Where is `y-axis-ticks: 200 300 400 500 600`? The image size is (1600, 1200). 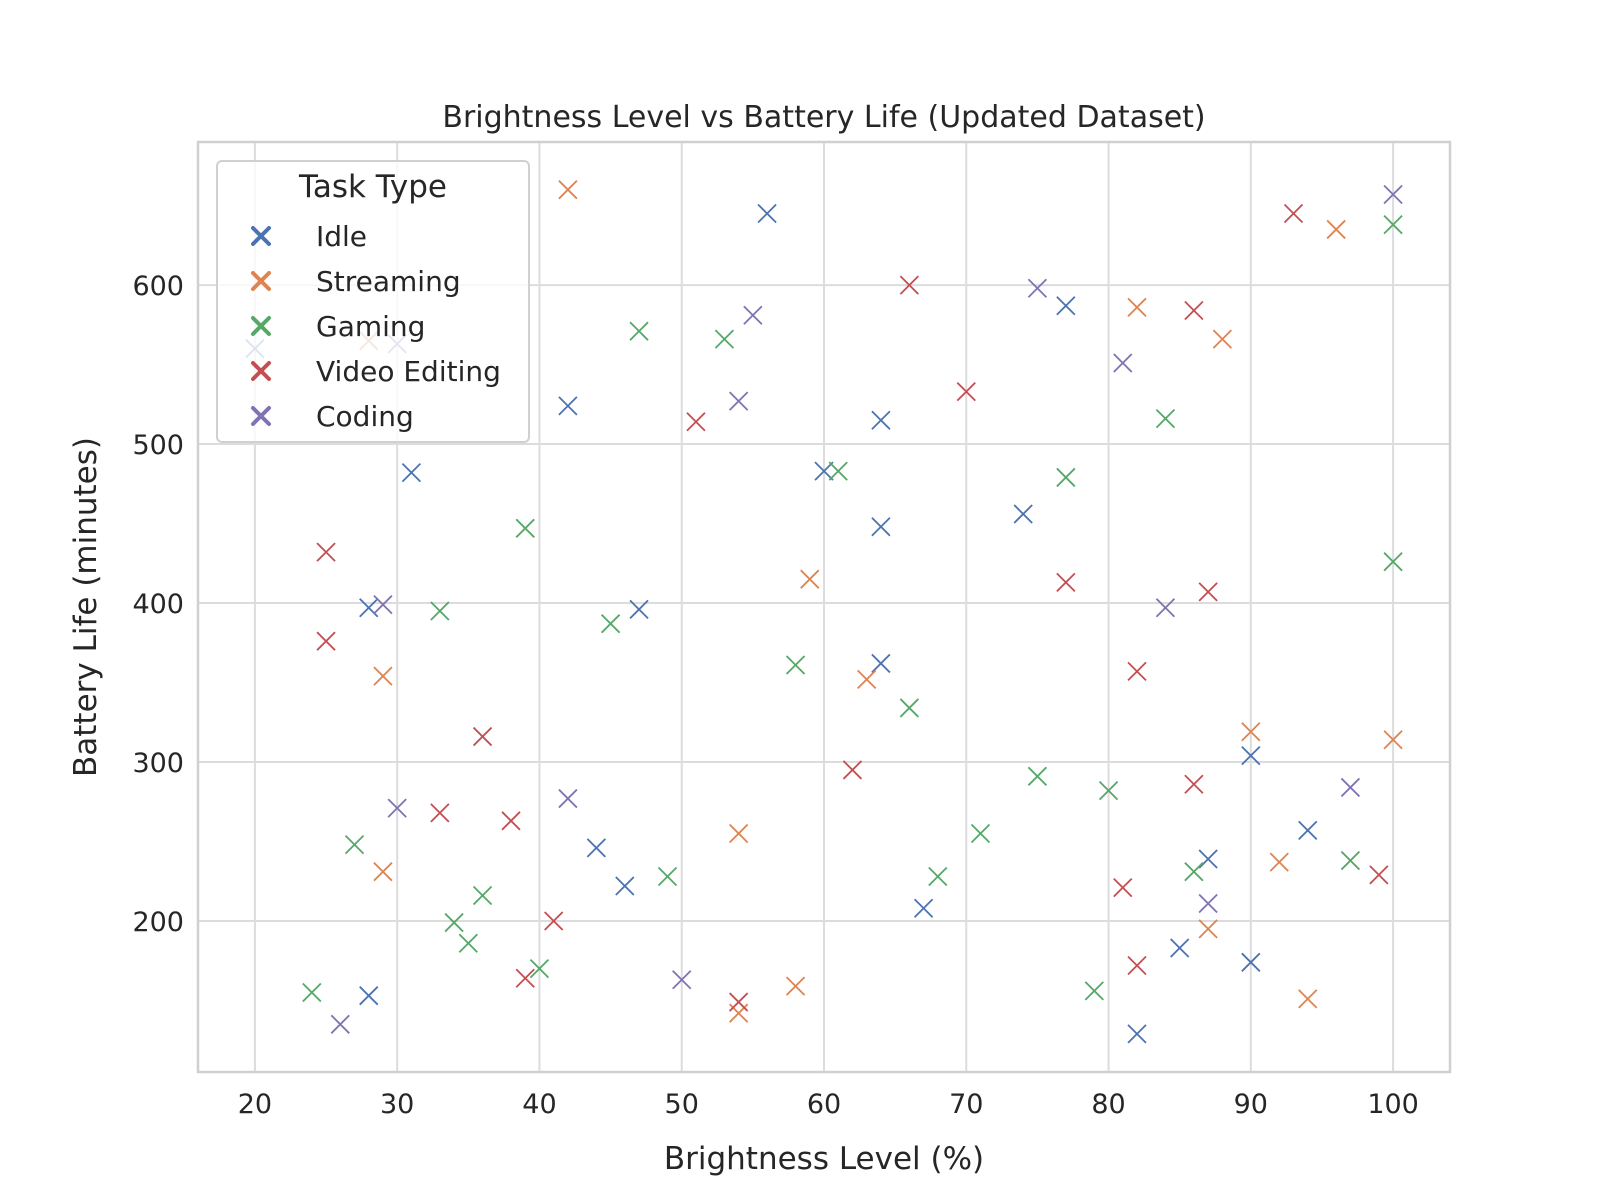
y-axis-ticks: 200 300 400 500 600 is located at coordinates (158, 604).